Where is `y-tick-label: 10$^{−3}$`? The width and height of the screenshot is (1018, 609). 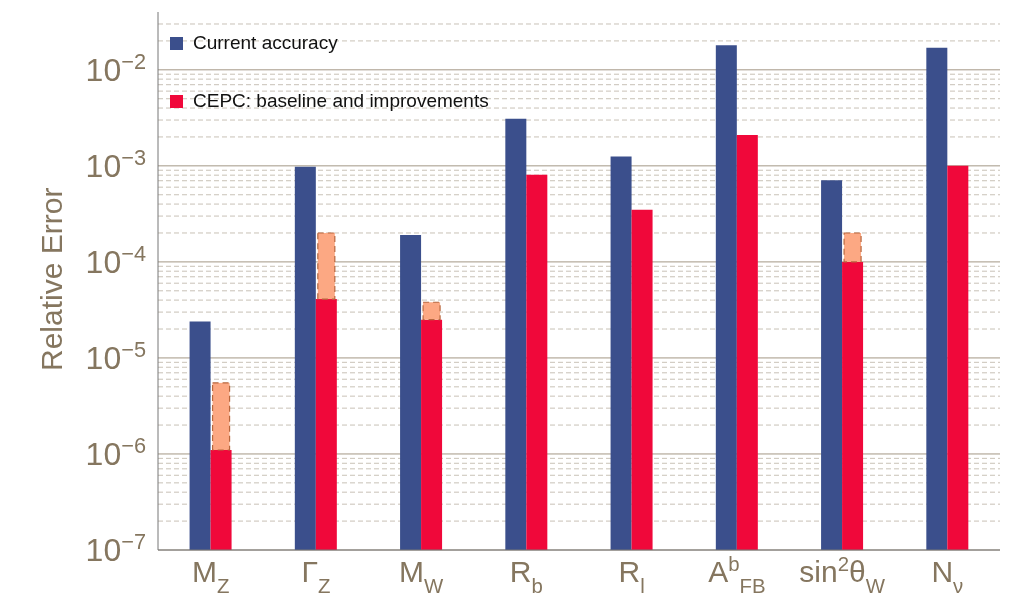 y-tick-label: 10$^{−3}$ is located at coordinates (115, 164).